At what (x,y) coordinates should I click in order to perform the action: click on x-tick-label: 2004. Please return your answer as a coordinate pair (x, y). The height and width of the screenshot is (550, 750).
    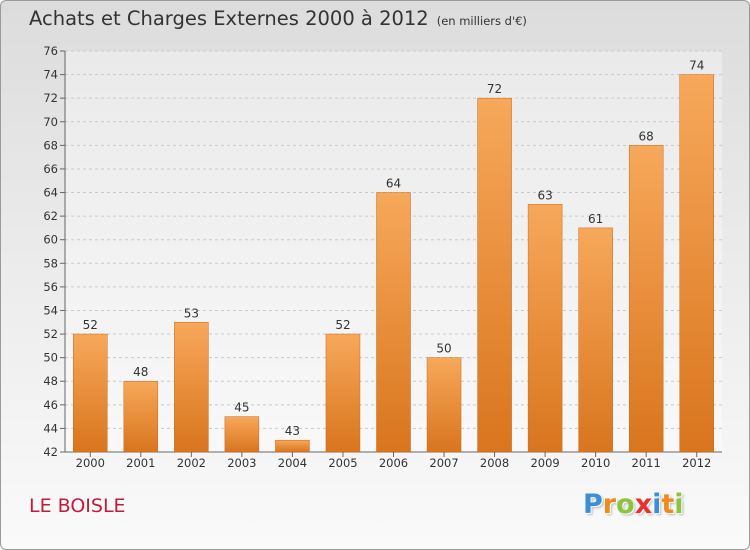
    Looking at the image, I should click on (292, 463).